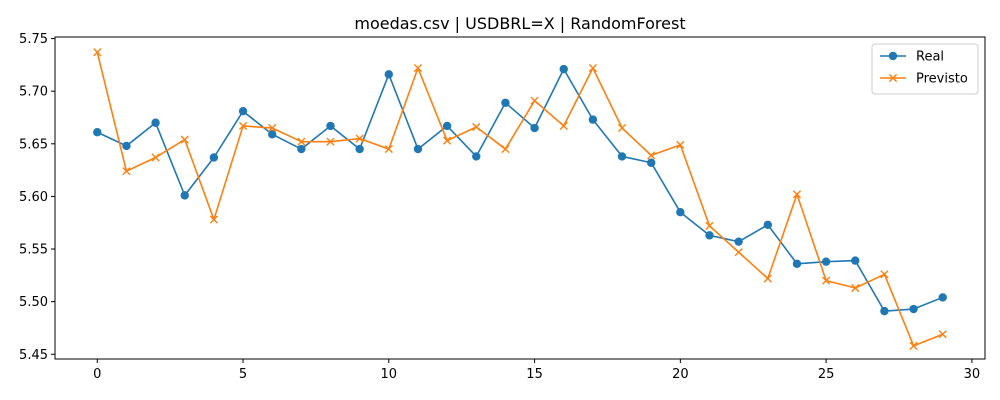 This screenshot has height=400, width=1000. What do you see at coordinates (389, 374) in the screenshot?
I see `x-tick-label: 10` at bounding box center [389, 374].